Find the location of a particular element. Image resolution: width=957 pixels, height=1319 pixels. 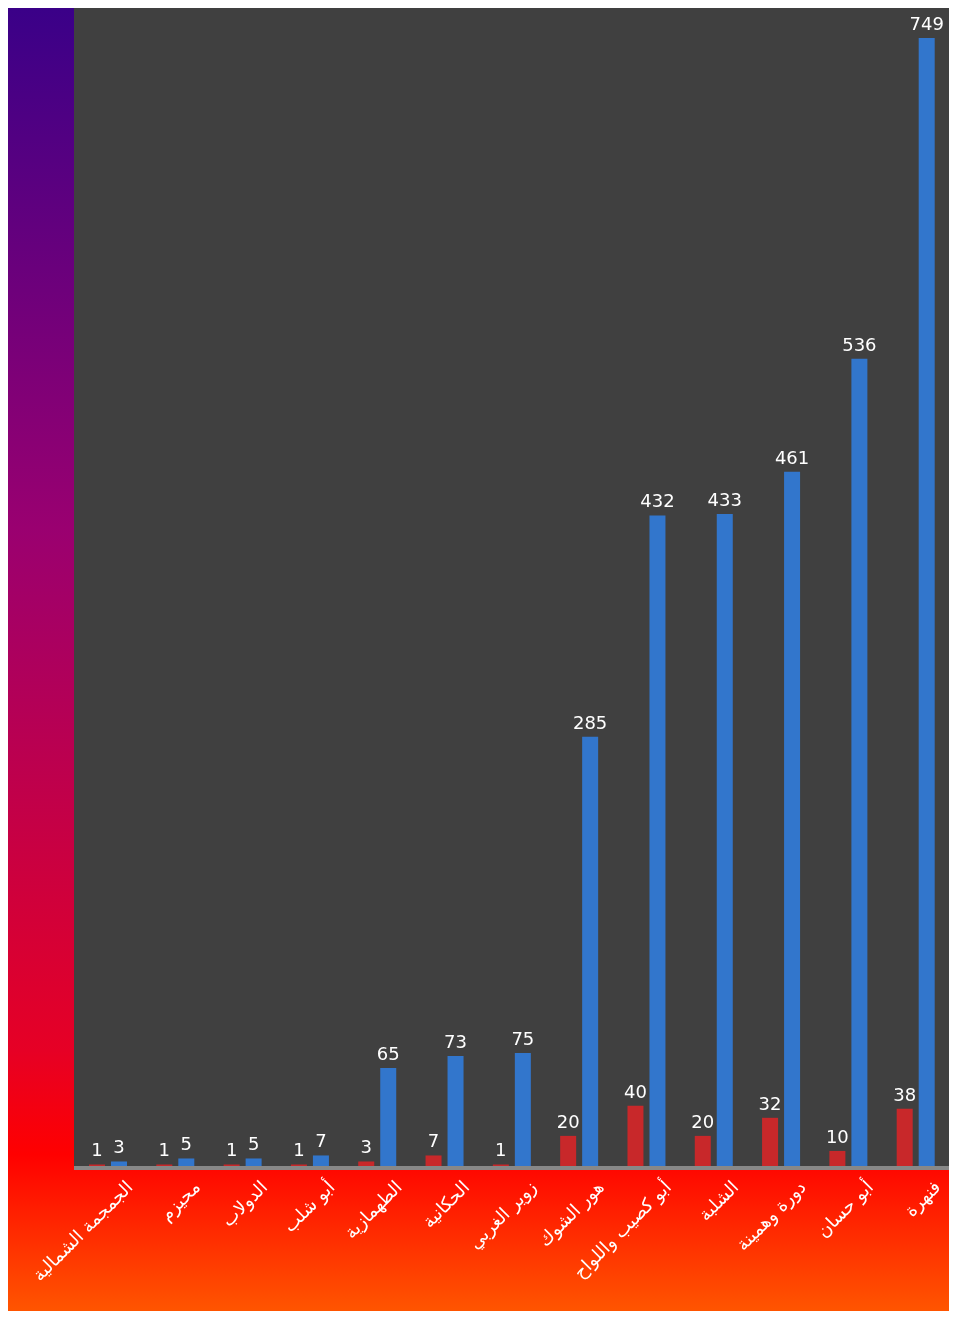

x-tick-label: أبو شلب is located at coordinates (309, 1206).